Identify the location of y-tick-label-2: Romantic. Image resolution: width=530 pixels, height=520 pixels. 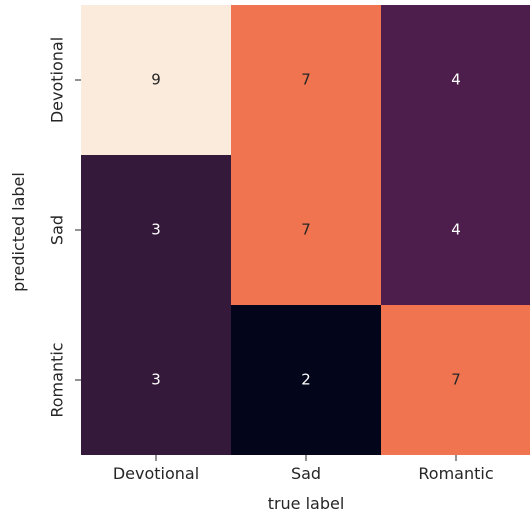
(57, 379).